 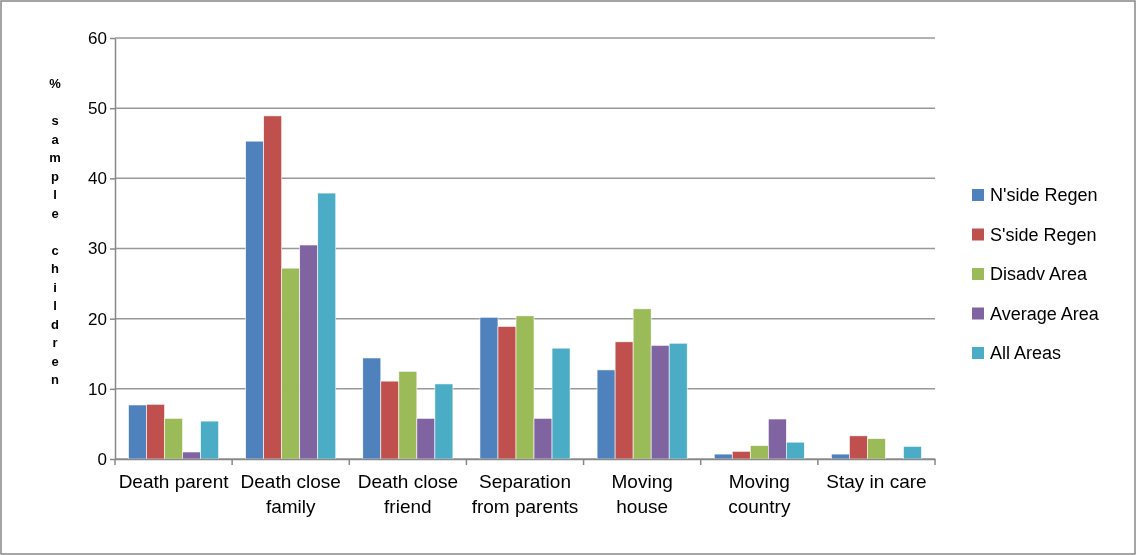 What do you see at coordinates (97, 109) in the screenshot?
I see `y-tick-label: 50` at bounding box center [97, 109].